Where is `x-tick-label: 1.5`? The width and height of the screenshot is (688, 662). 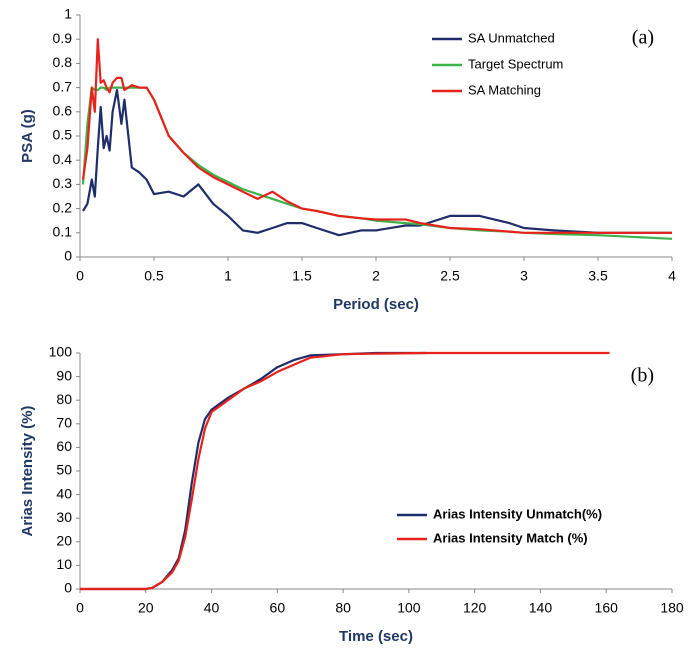
x-tick-label: 1.5 is located at coordinates (302, 276).